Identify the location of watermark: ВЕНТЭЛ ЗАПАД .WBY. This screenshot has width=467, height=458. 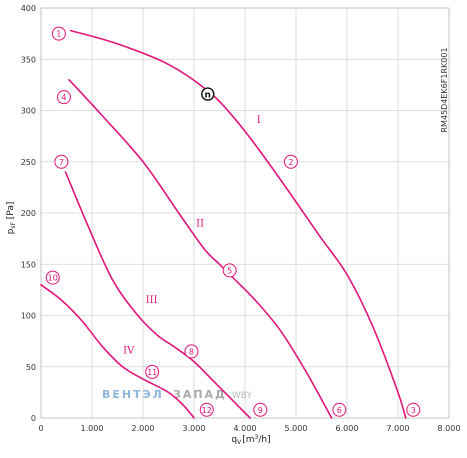
(177, 394).